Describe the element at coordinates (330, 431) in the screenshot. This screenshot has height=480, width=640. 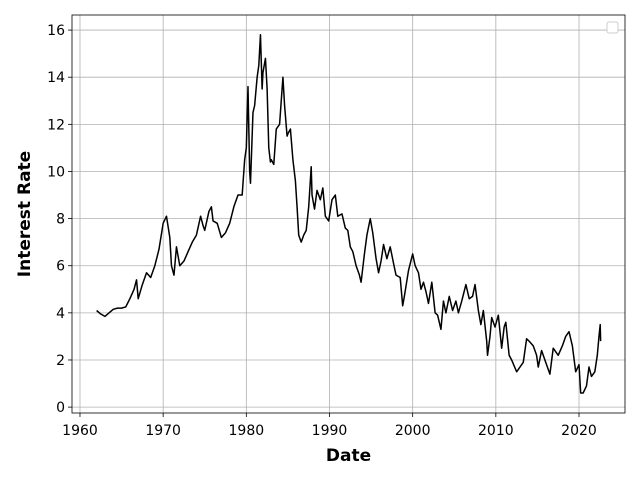
I see `x-tick-label: 1990` at that location.